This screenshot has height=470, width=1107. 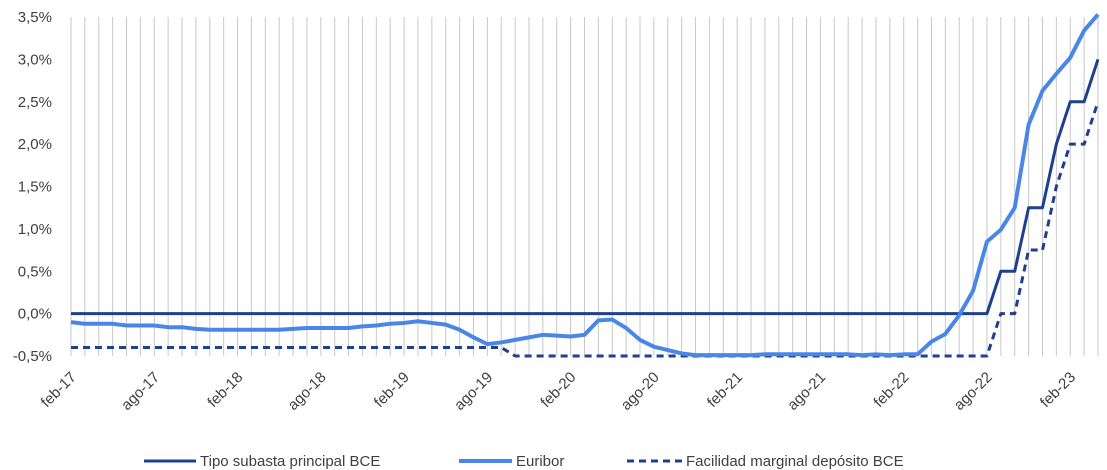 What do you see at coordinates (35, 17) in the screenshot?
I see `y-tick-label: 3,5%` at bounding box center [35, 17].